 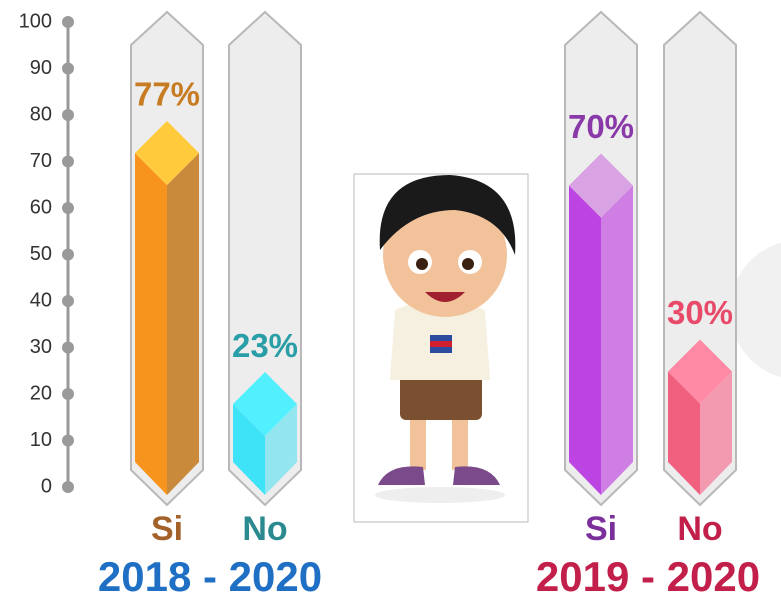 I want to click on y-tick-label: 0, so click(x=46, y=486).